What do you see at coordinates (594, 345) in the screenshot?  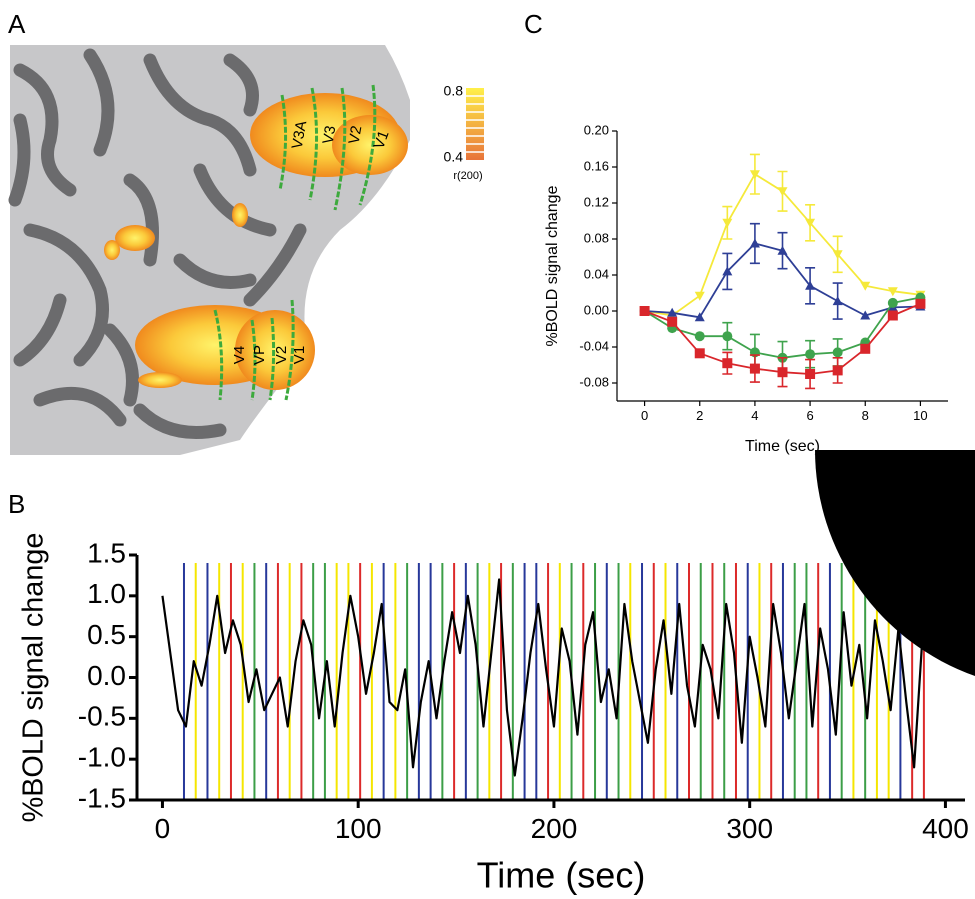 I see `y-tick-label: -0.04` at bounding box center [594, 345].